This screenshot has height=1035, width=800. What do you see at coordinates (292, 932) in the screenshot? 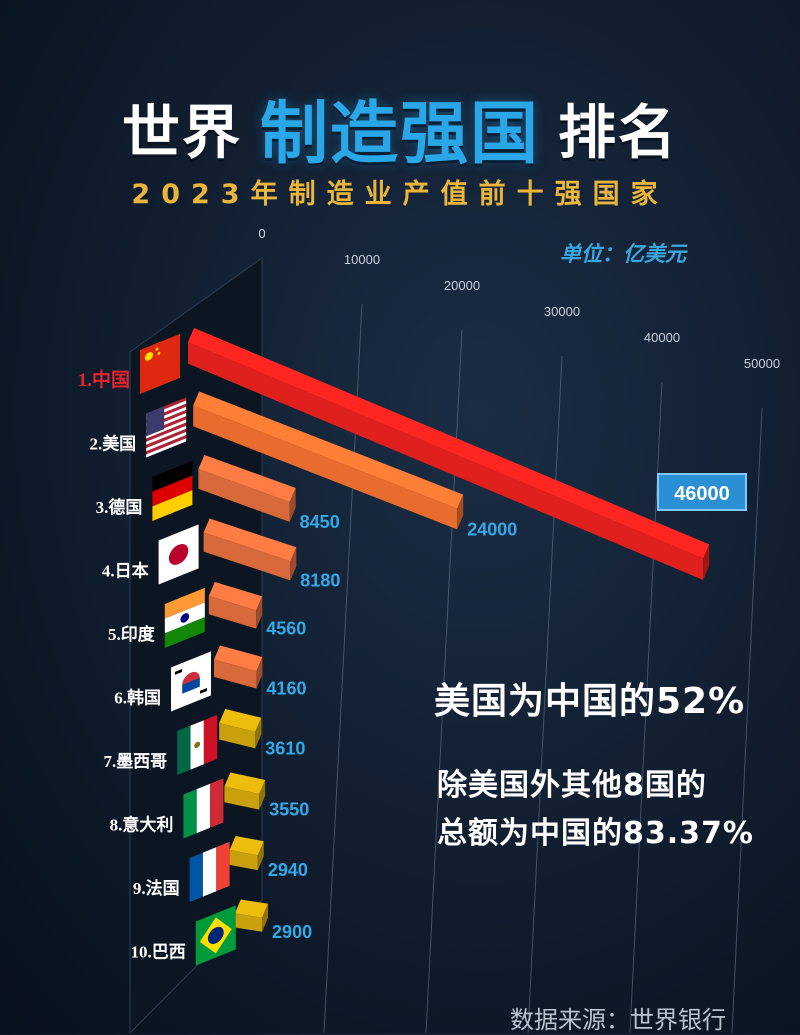
I see `value-label: 2900` at bounding box center [292, 932].